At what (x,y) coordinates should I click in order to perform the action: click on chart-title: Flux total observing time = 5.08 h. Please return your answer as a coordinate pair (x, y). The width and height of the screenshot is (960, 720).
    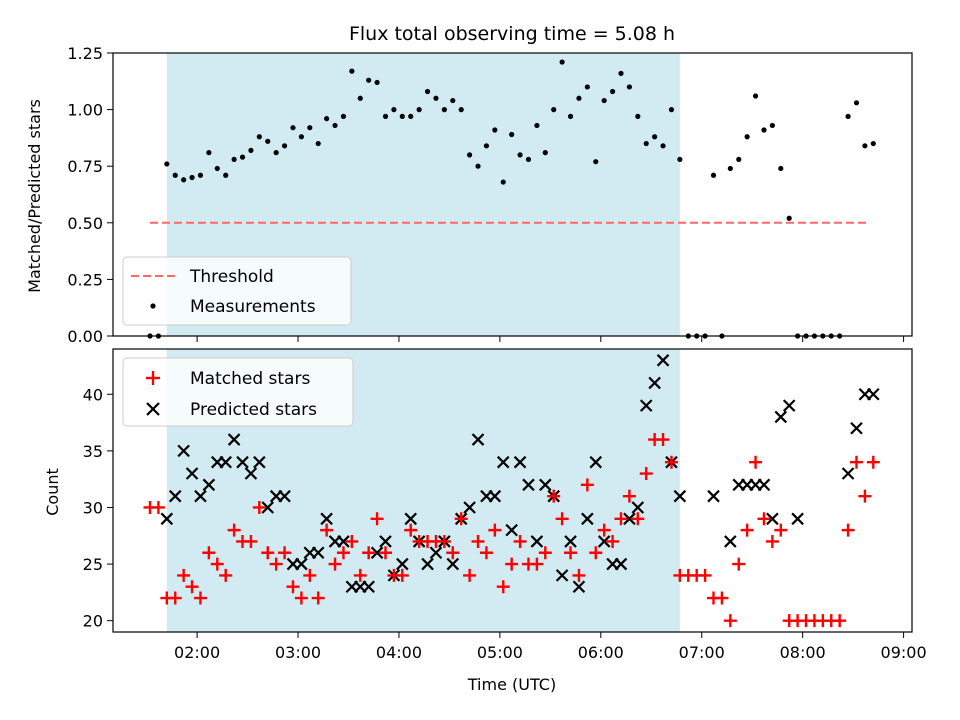
    Looking at the image, I should click on (512, 34).